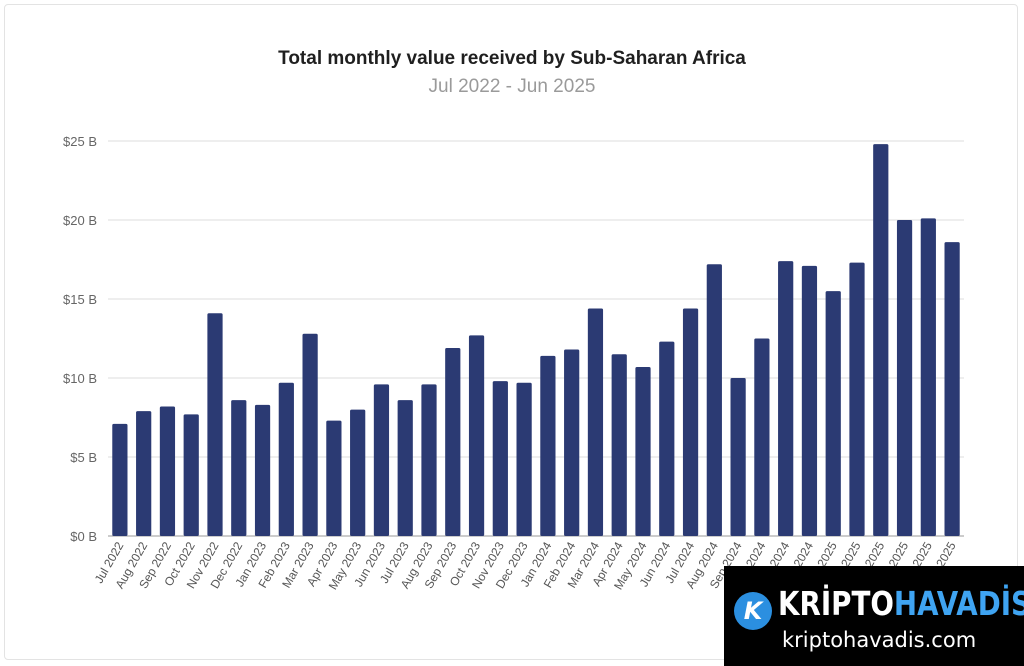 The width and height of the screenshot is (1024, 666). What do you see at coordinates (836, 603) in the screenshot?
I see `brand-name-part1: KRİPTO` at bounding box center [836, 603].